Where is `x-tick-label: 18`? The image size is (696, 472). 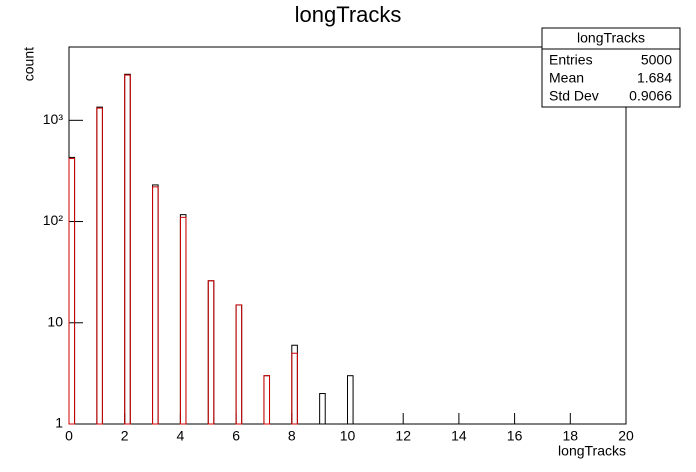 x-tick-label: 18 is located at coordinates (571, 436).